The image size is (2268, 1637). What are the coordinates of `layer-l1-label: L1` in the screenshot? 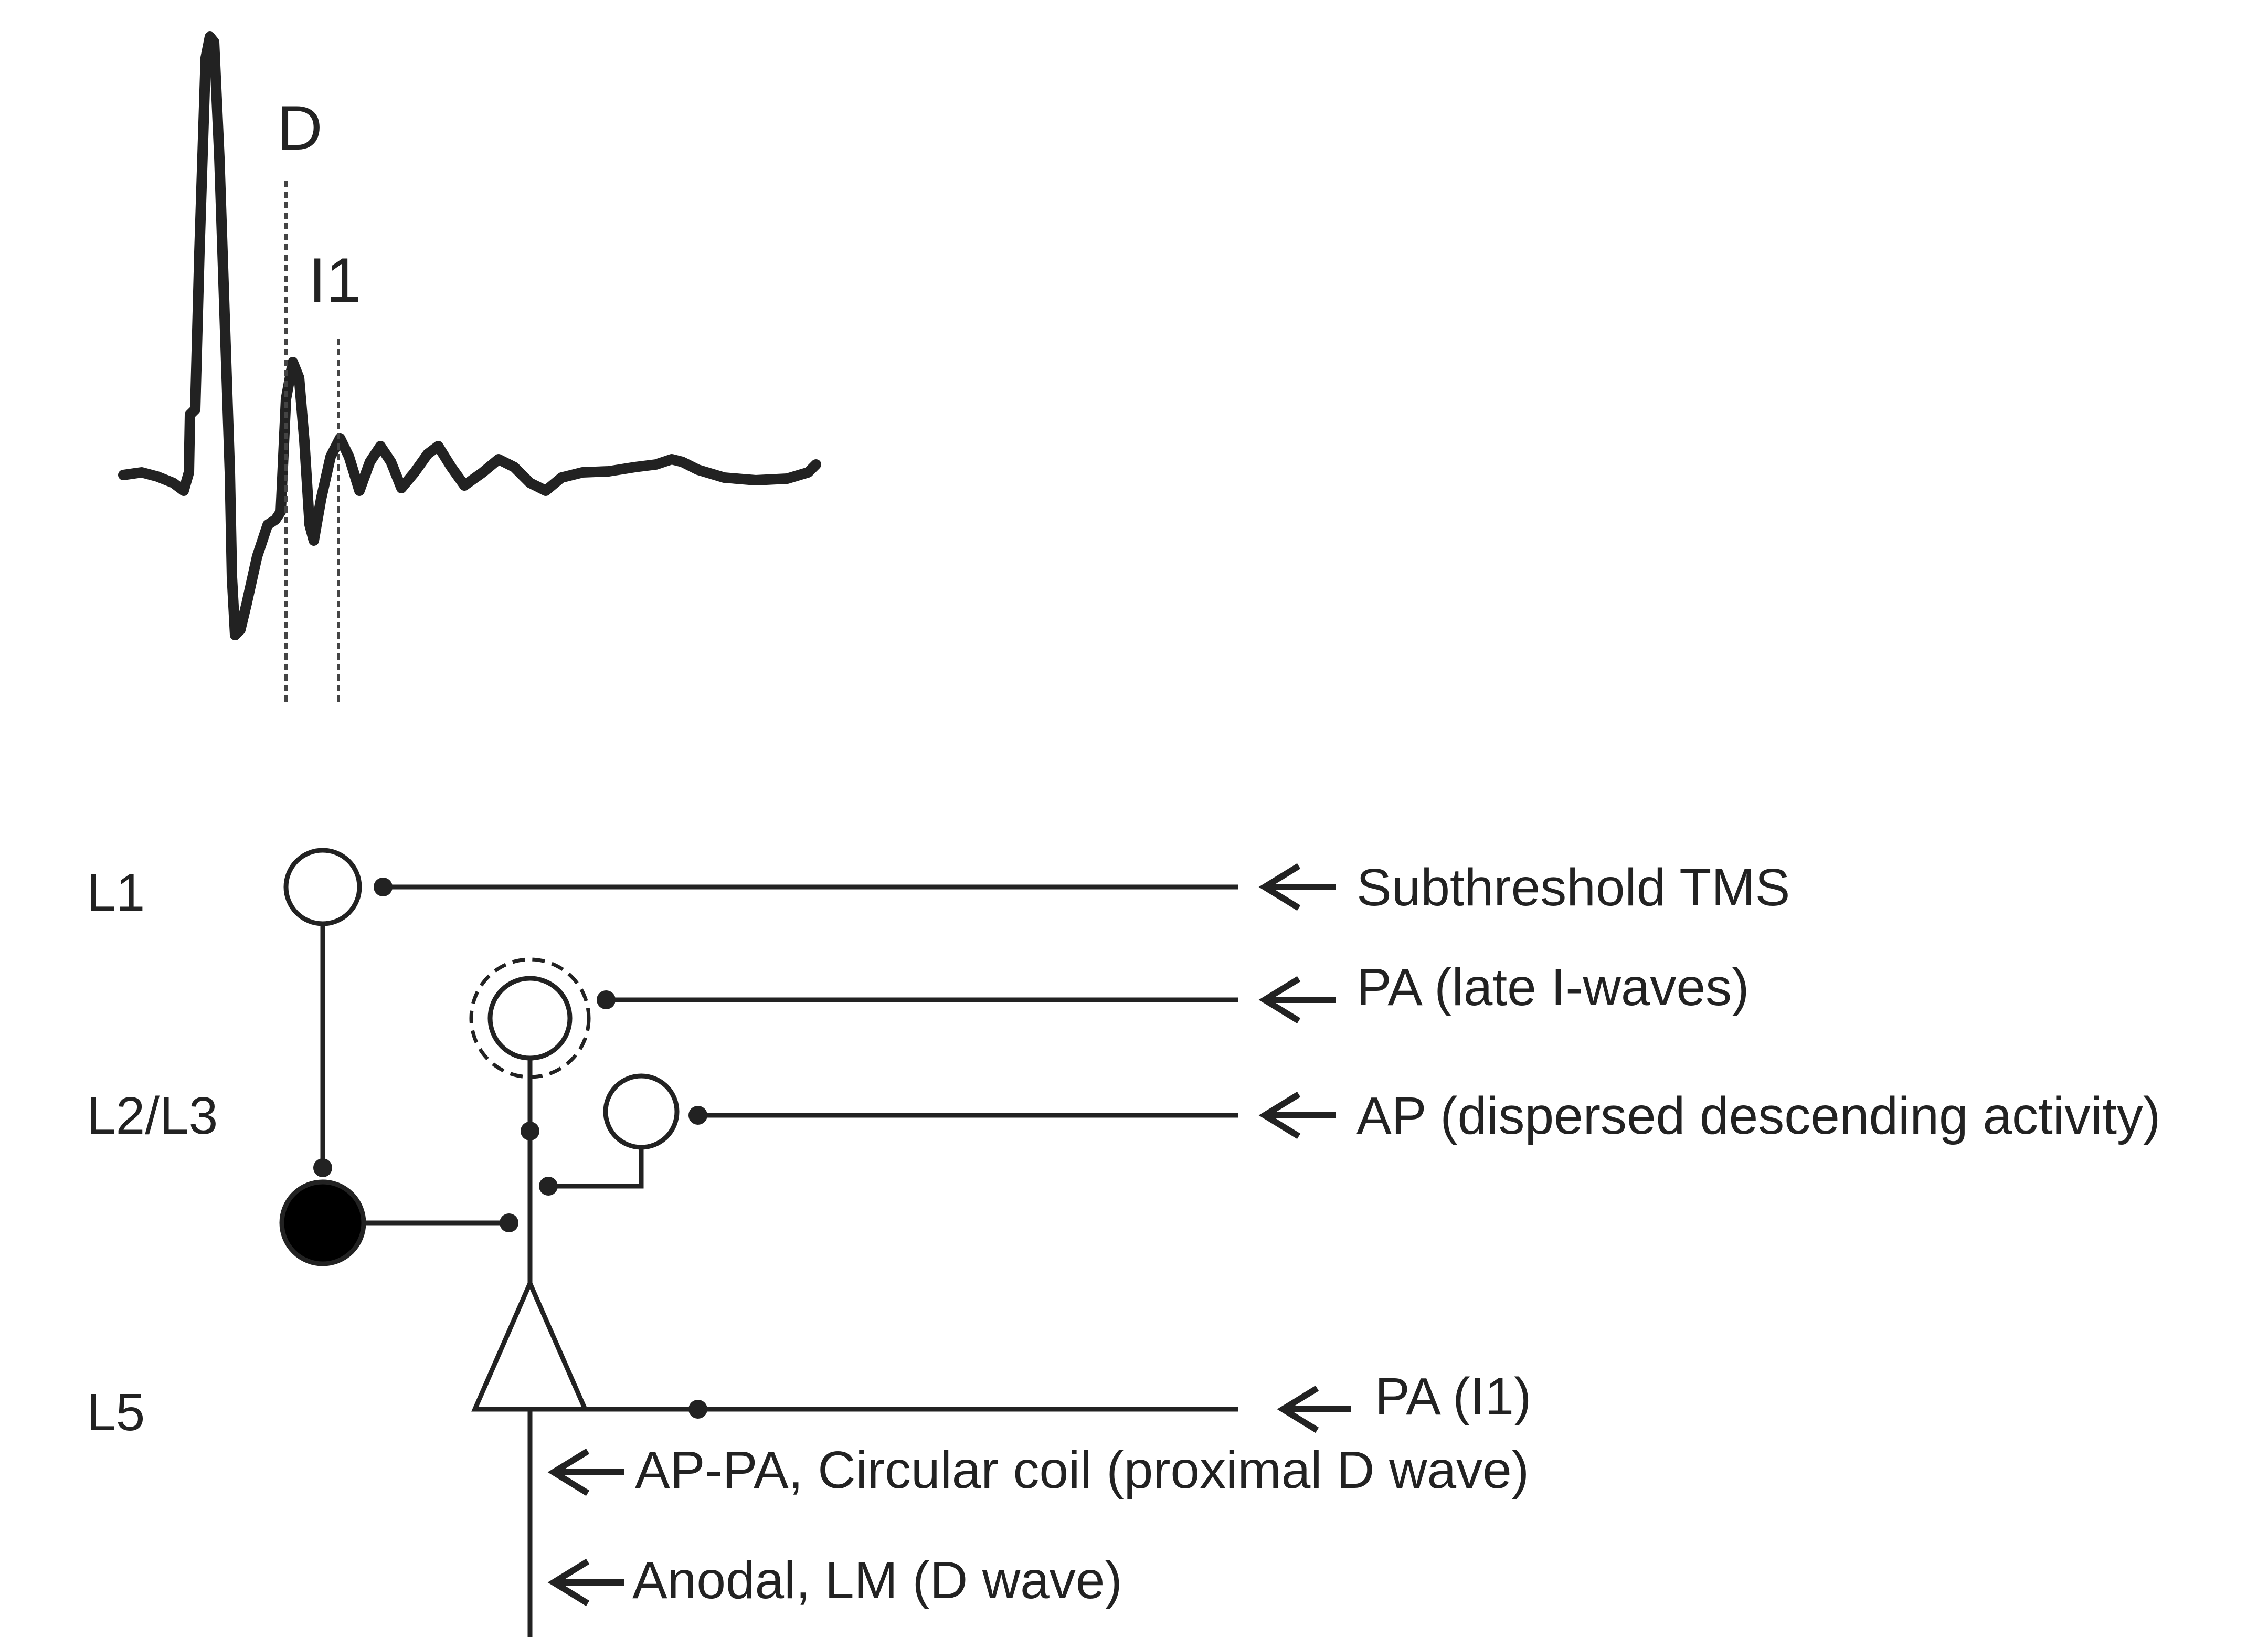 It's located at (116, 893).